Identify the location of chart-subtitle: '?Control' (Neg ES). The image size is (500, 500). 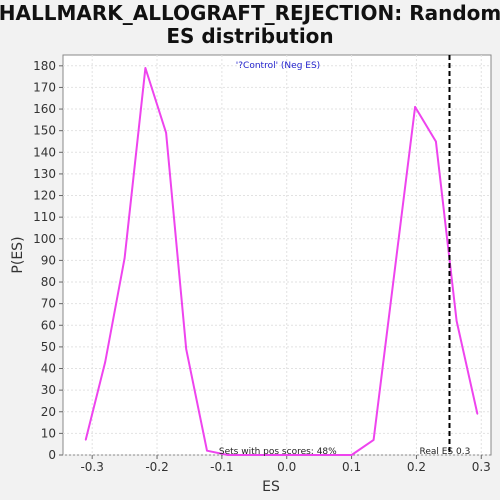
(278, 66).